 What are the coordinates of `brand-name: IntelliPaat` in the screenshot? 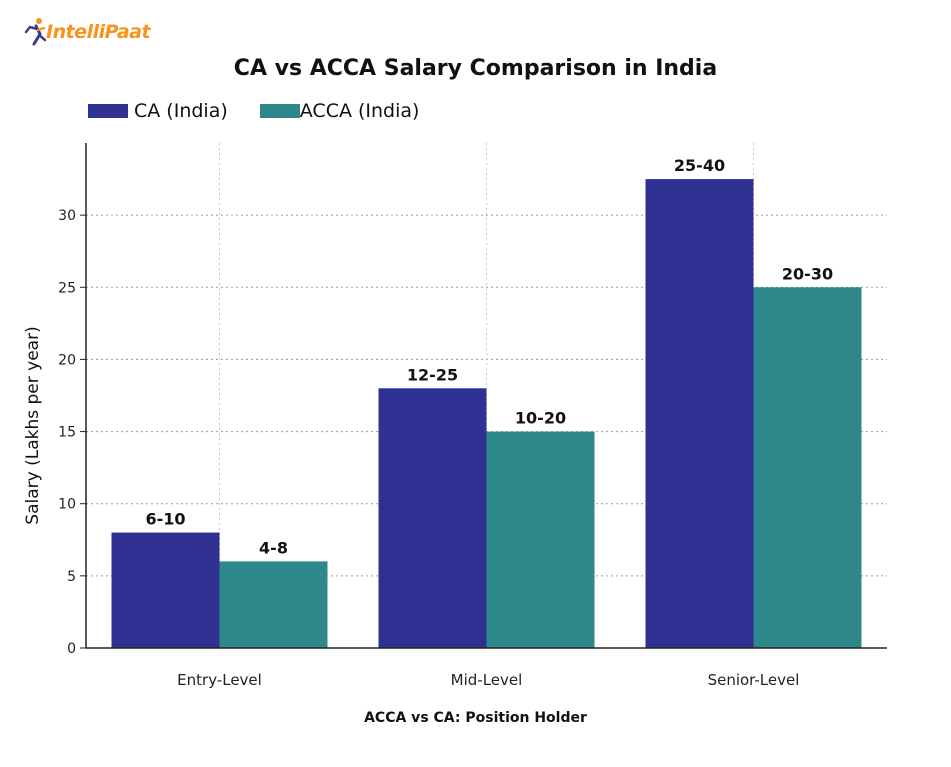 It's located at (98, 32).